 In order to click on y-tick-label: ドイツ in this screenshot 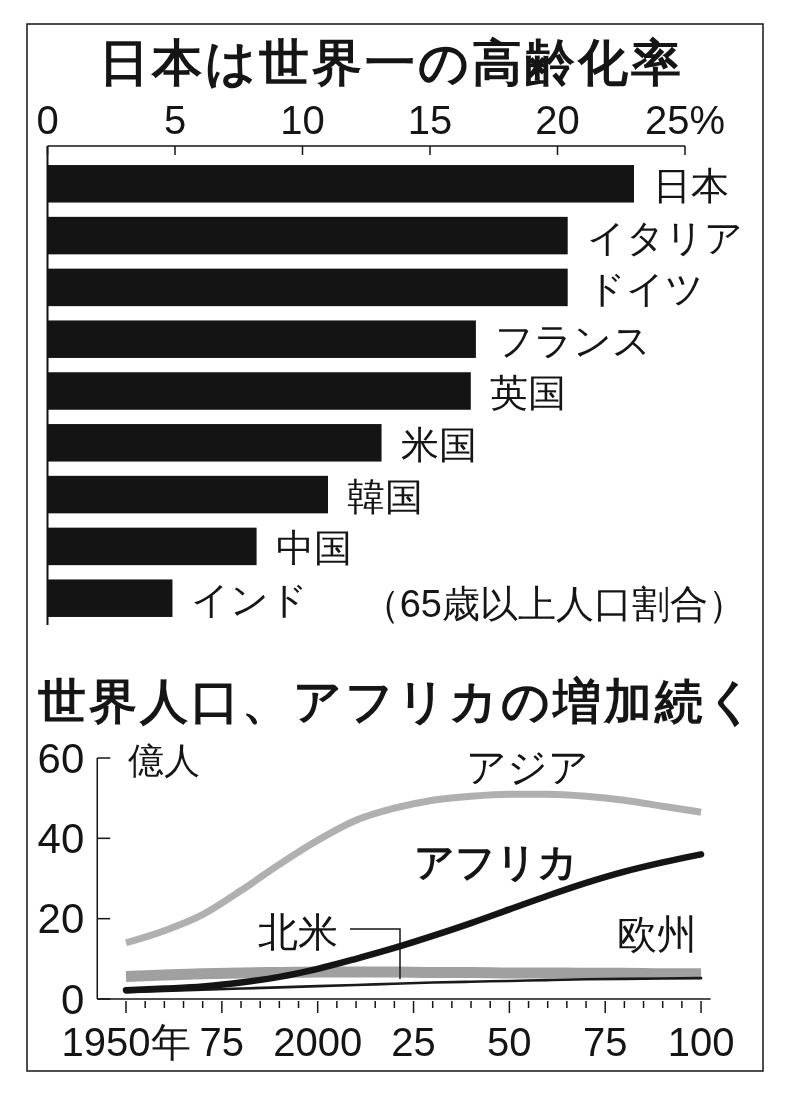, I will do `click(645, 289)`.